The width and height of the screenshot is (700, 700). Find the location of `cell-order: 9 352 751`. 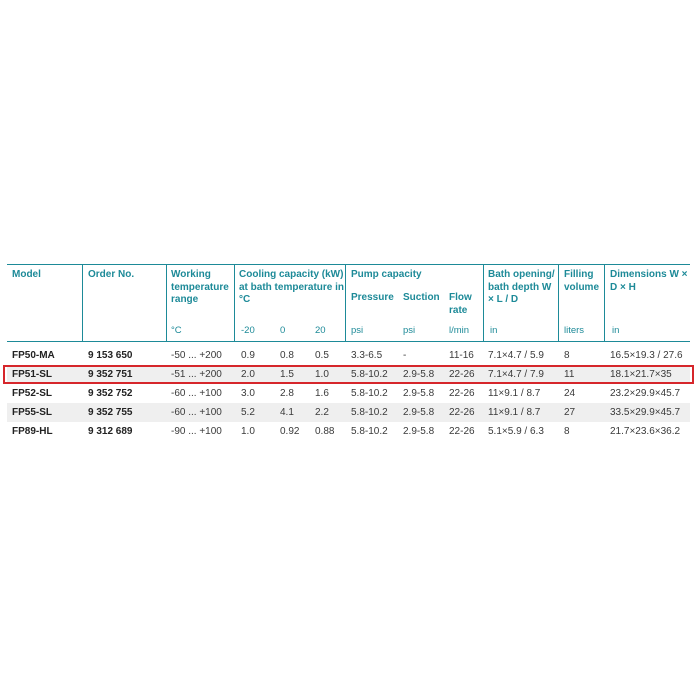

cell-order: 9 352 751 is located at coordinates (110, 374).